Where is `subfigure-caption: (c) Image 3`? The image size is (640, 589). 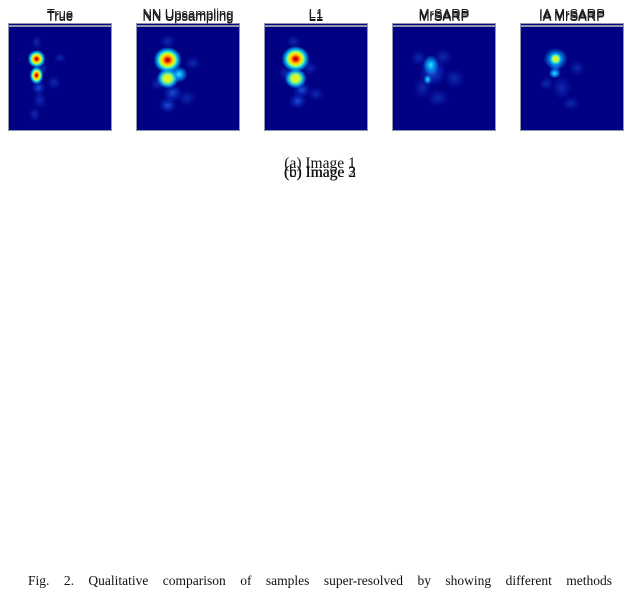 subfigure-caption: (c) Image 3 is located at coordinates (320, 172).